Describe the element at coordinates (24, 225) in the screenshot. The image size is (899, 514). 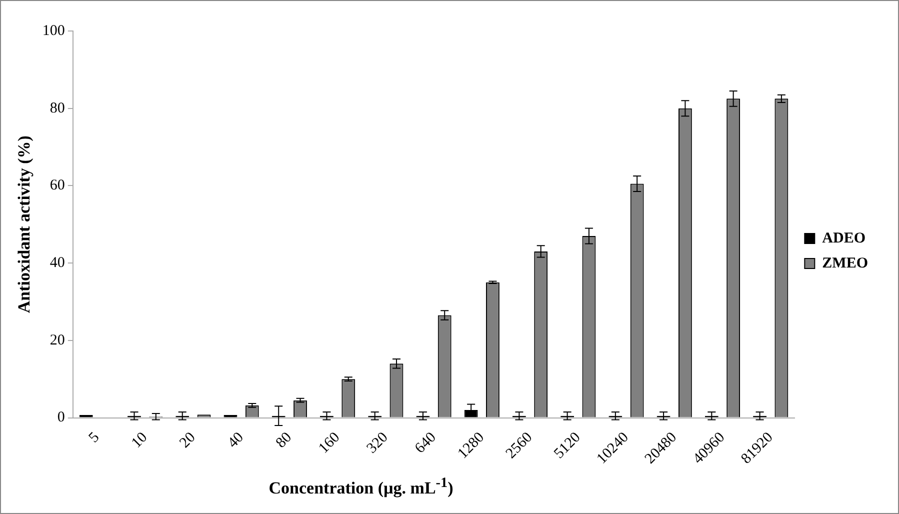
I see `y-axis-title: Antioxidant activity (%)` at that location.